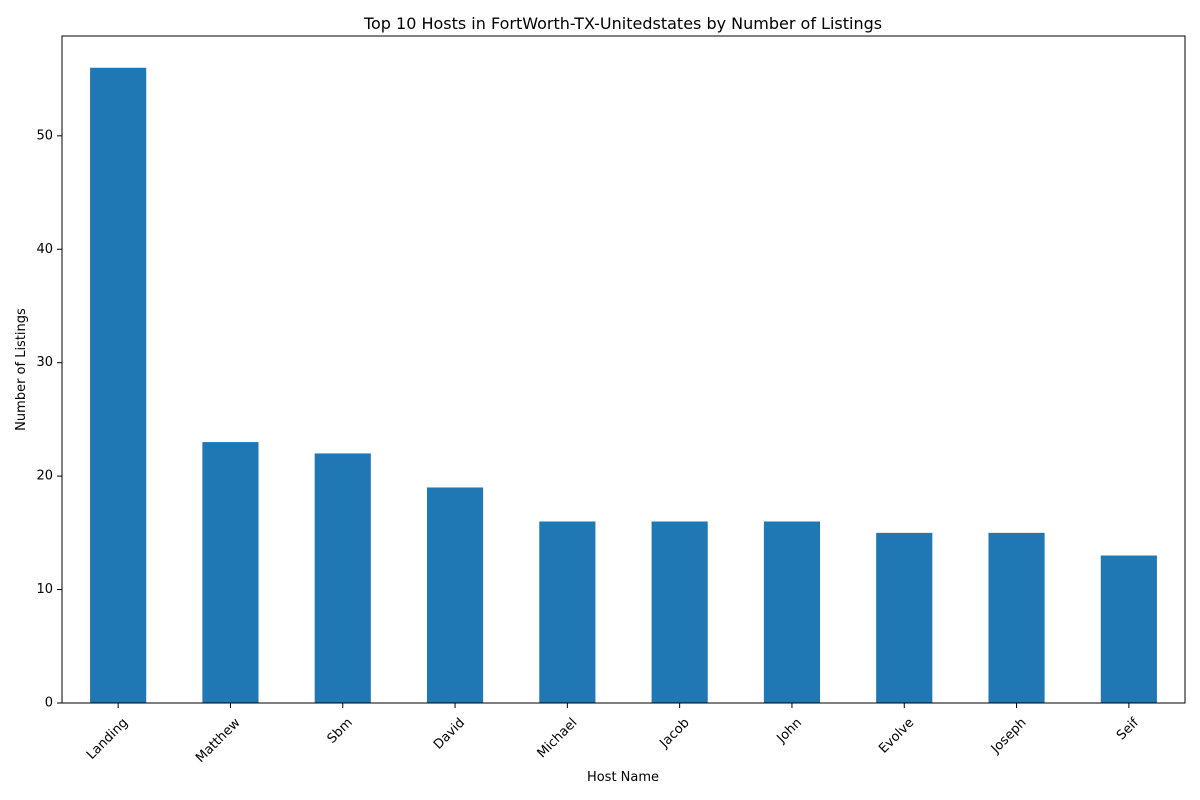 This screenshot has height=800, width=1200. Describe the element at coordinates (44, 135) in the screenshot. I see `y-tick-label: 50` at that location.